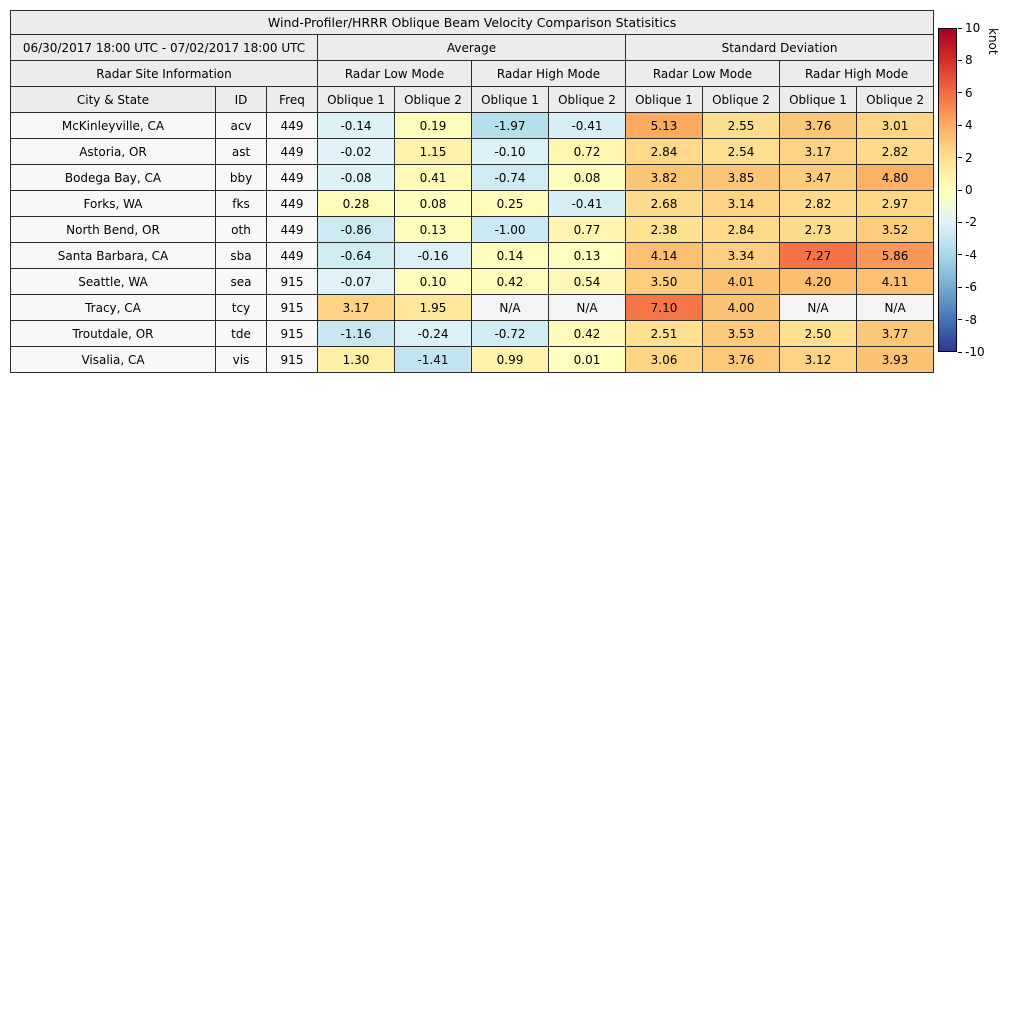  I want to click on colorbar-tick-label: 10, so click(973, 28).